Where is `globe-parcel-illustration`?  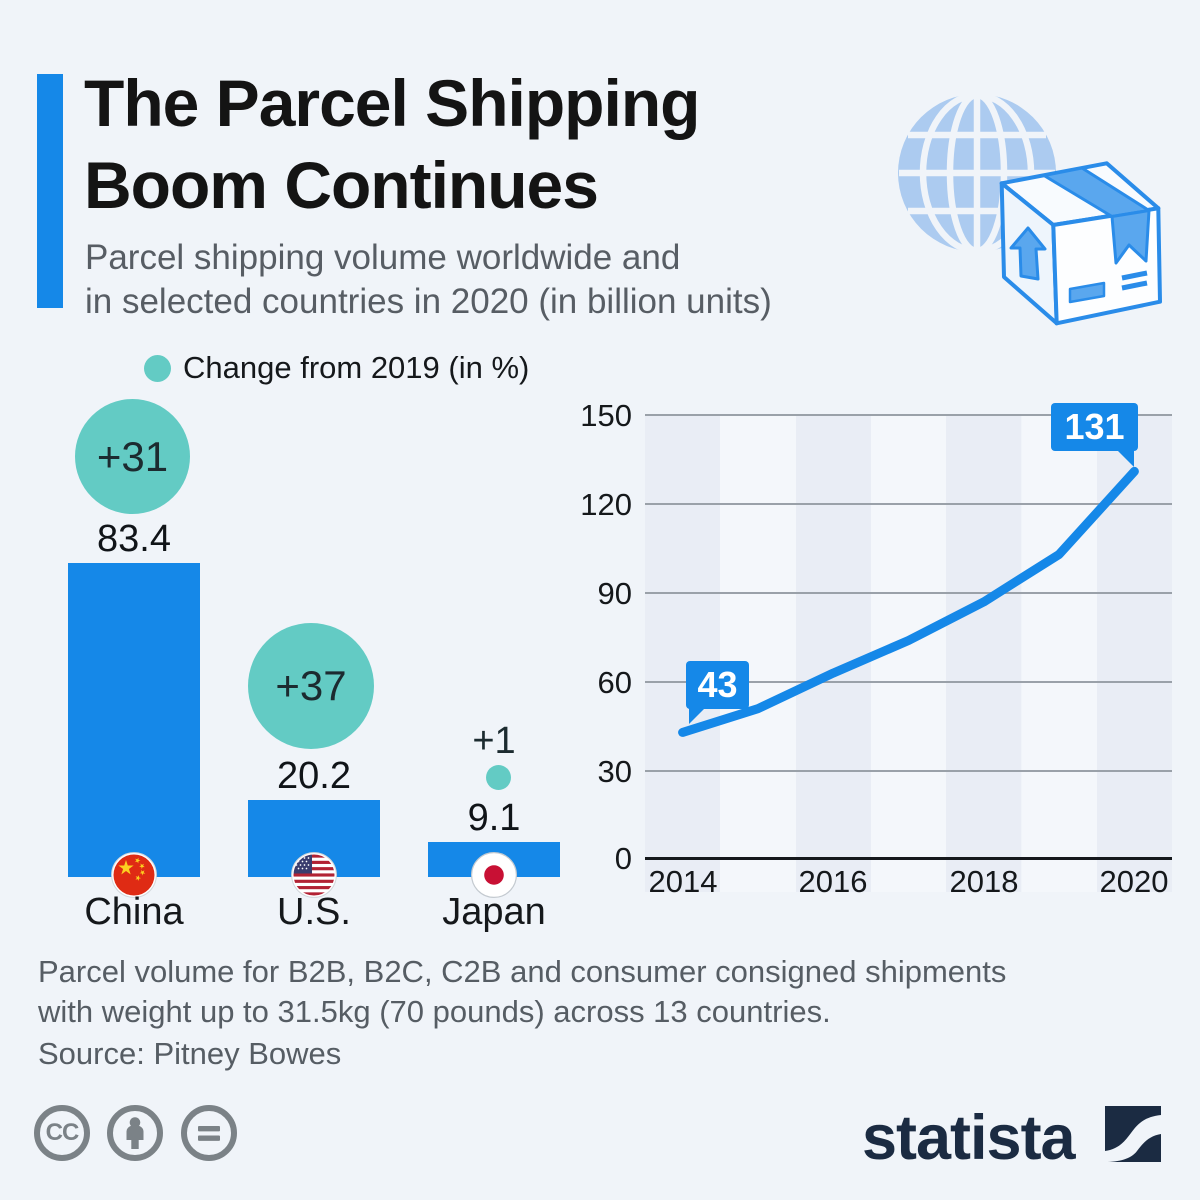 globe-parcel-illustration is located at coordinates (1030, 208).